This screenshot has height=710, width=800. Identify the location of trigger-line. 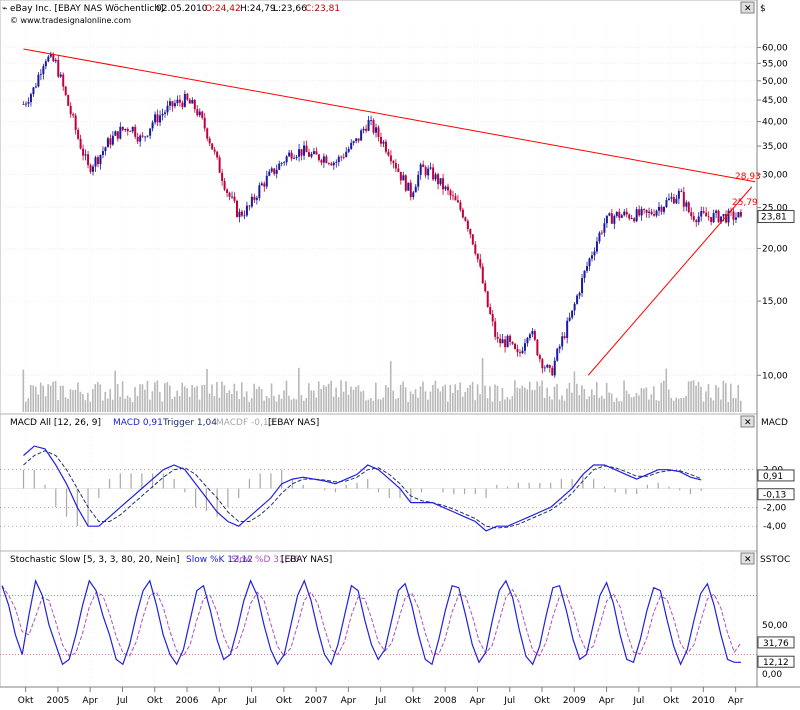
(362, 489).